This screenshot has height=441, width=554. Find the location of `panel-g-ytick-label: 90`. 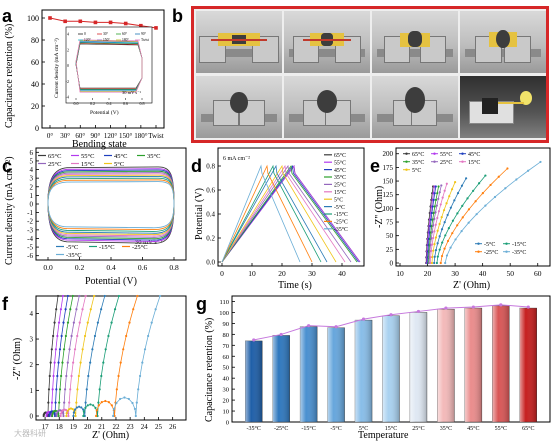

panel-g-ytick-label: 90 is located at coordinates (226, 324).